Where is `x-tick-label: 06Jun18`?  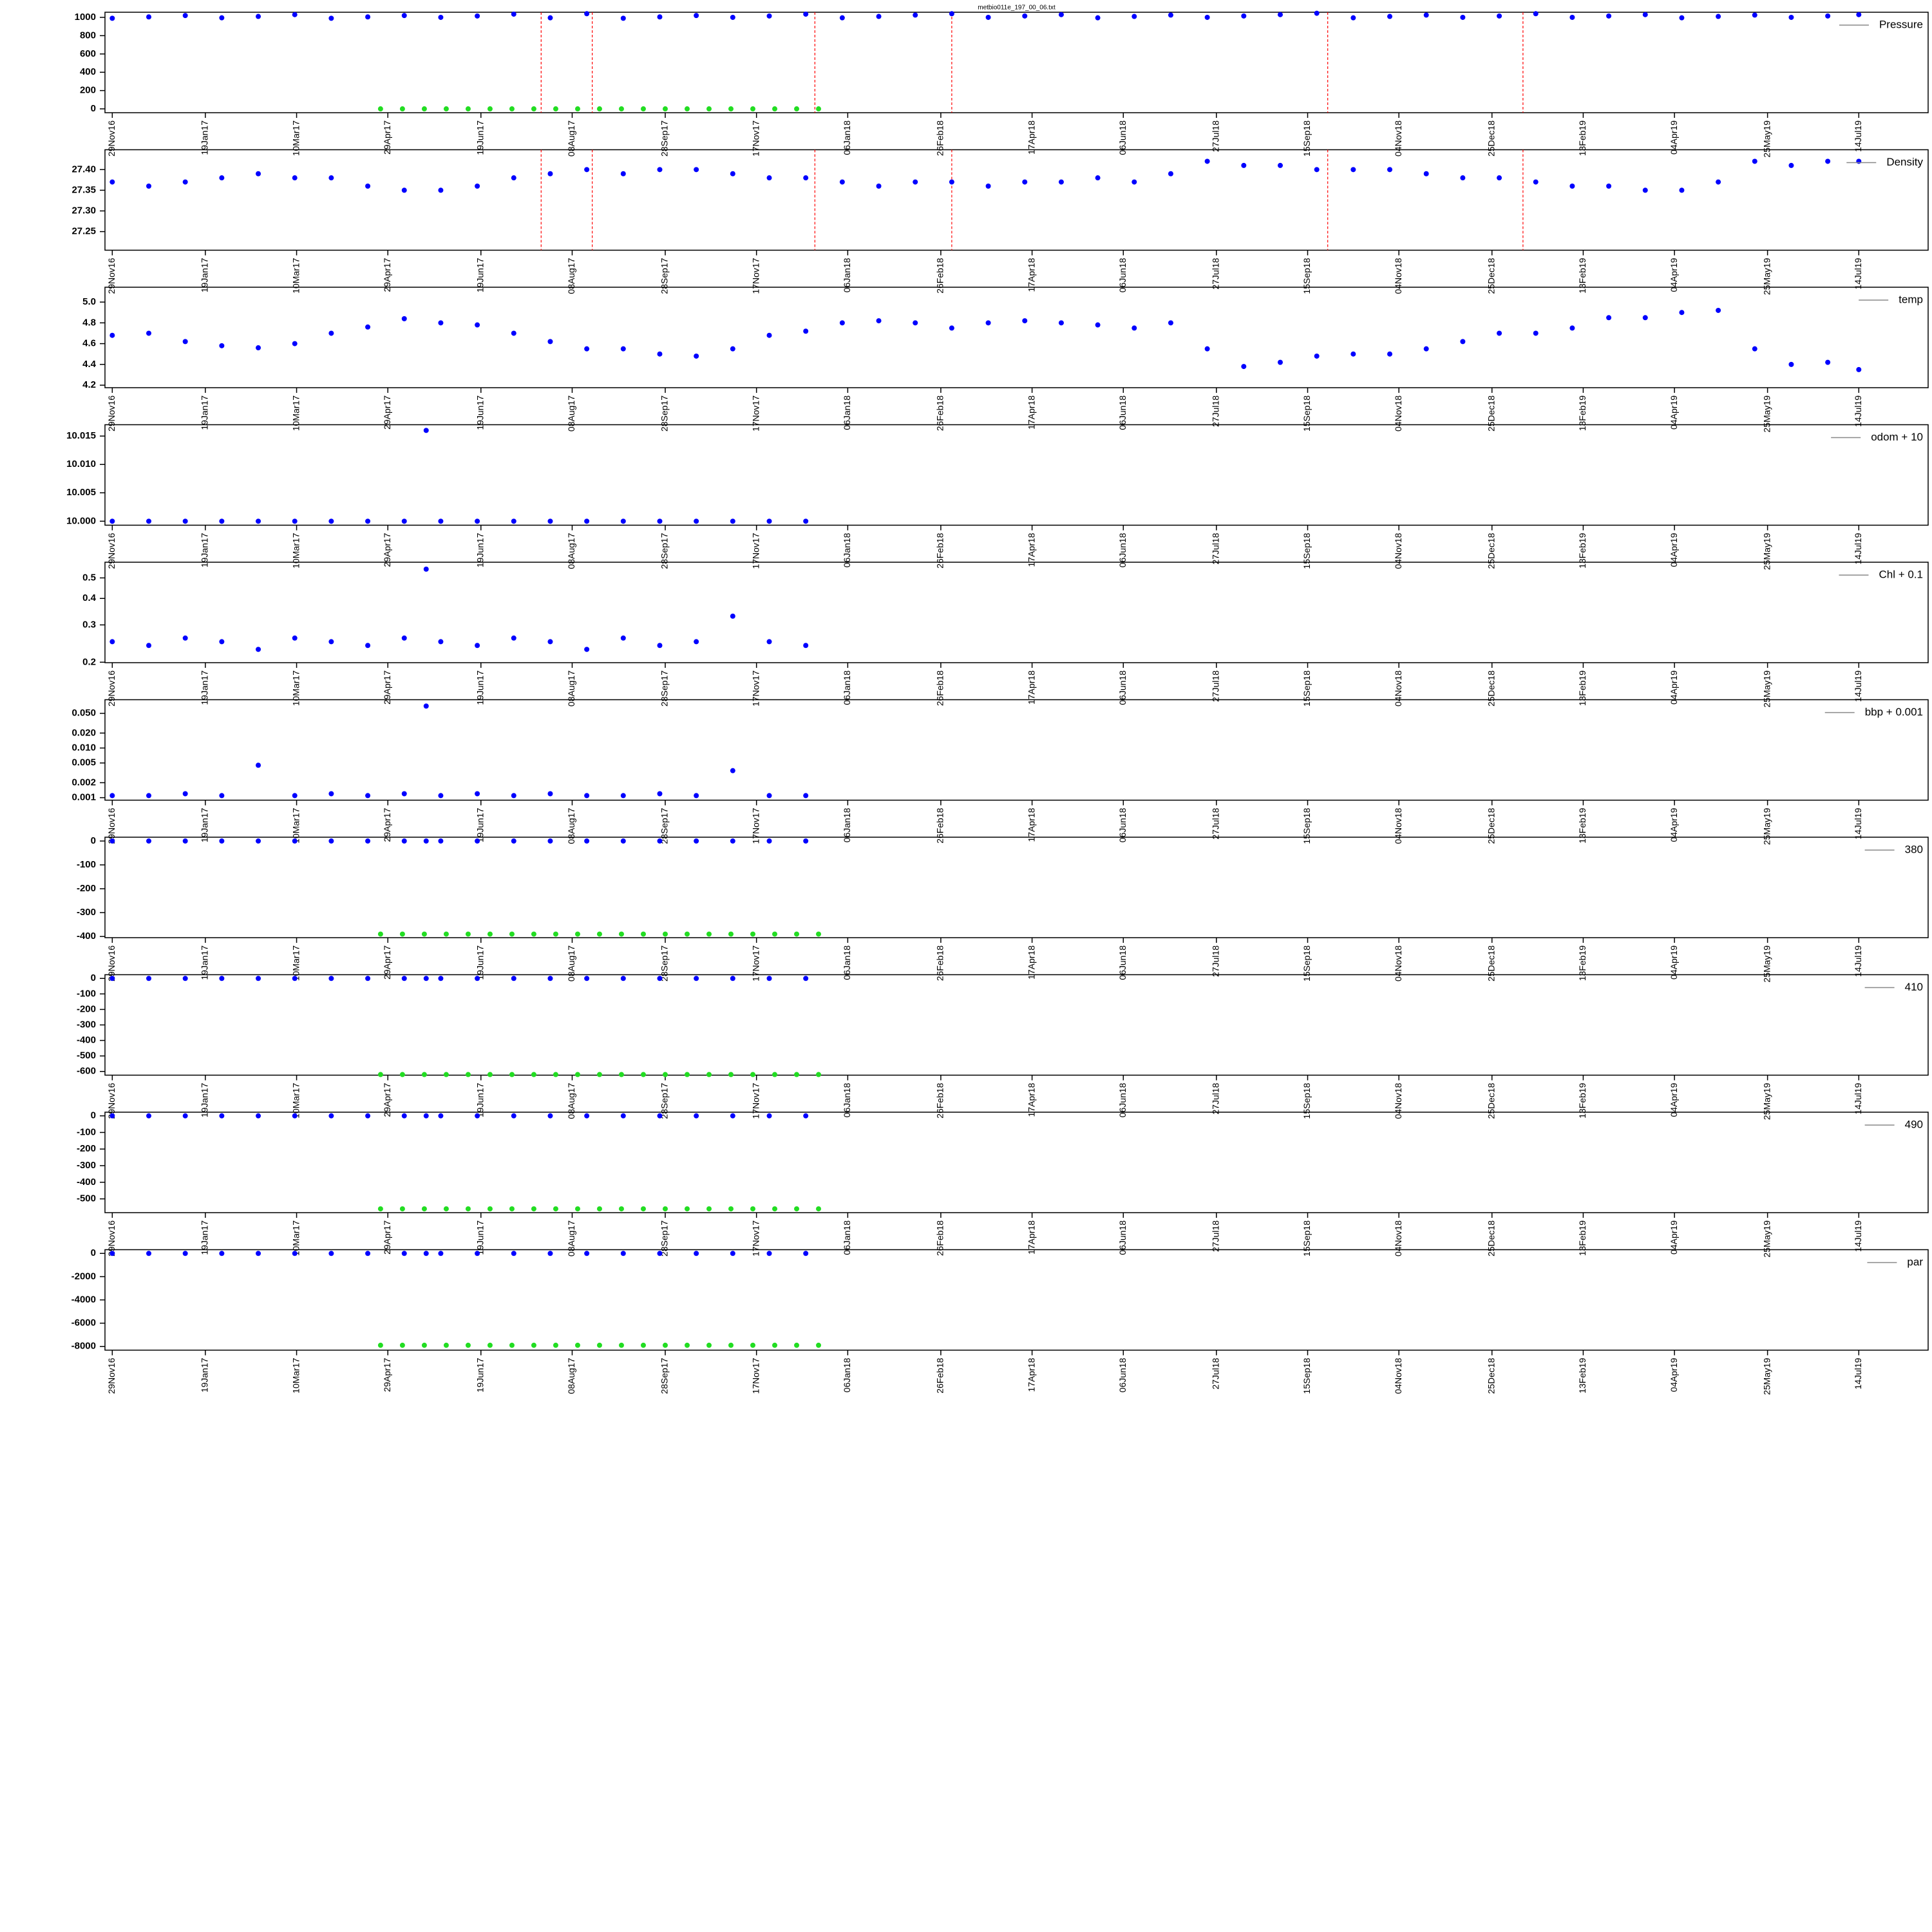 x-tick-label: 06Jun18 is located at coordinates (1123, 1100).